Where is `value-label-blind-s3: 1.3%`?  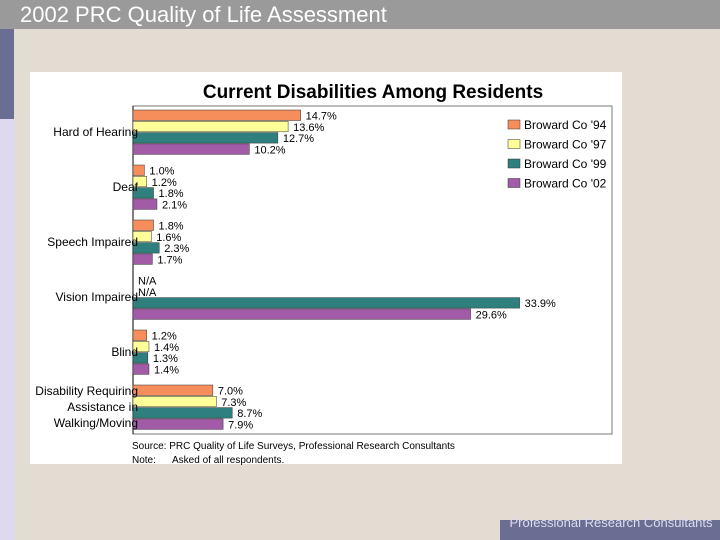 value-label-blind-s3: 1.3% is located at coordinates (165, 359).